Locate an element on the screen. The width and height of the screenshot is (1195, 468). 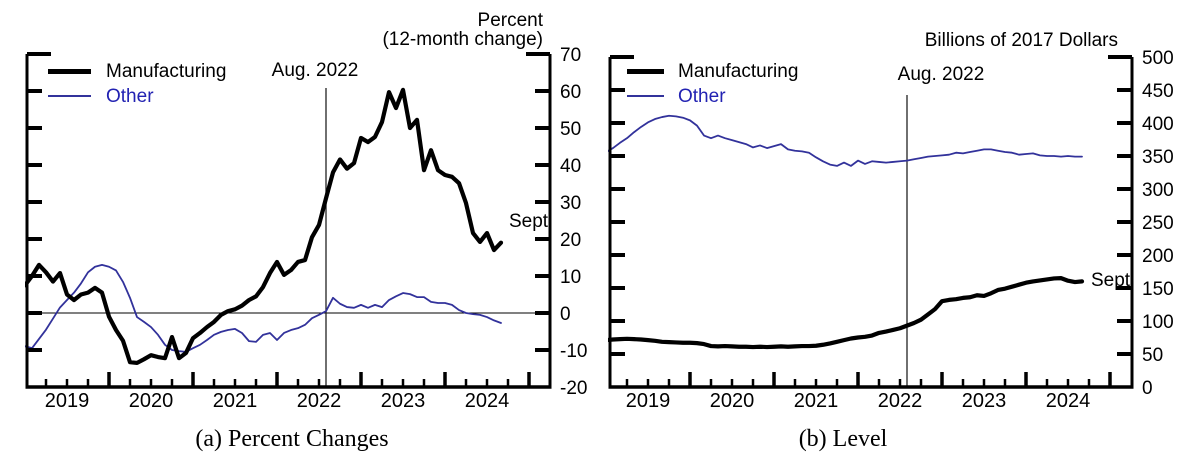
panel-b-legend-other-label: Other is located at coordinates (702, 96).